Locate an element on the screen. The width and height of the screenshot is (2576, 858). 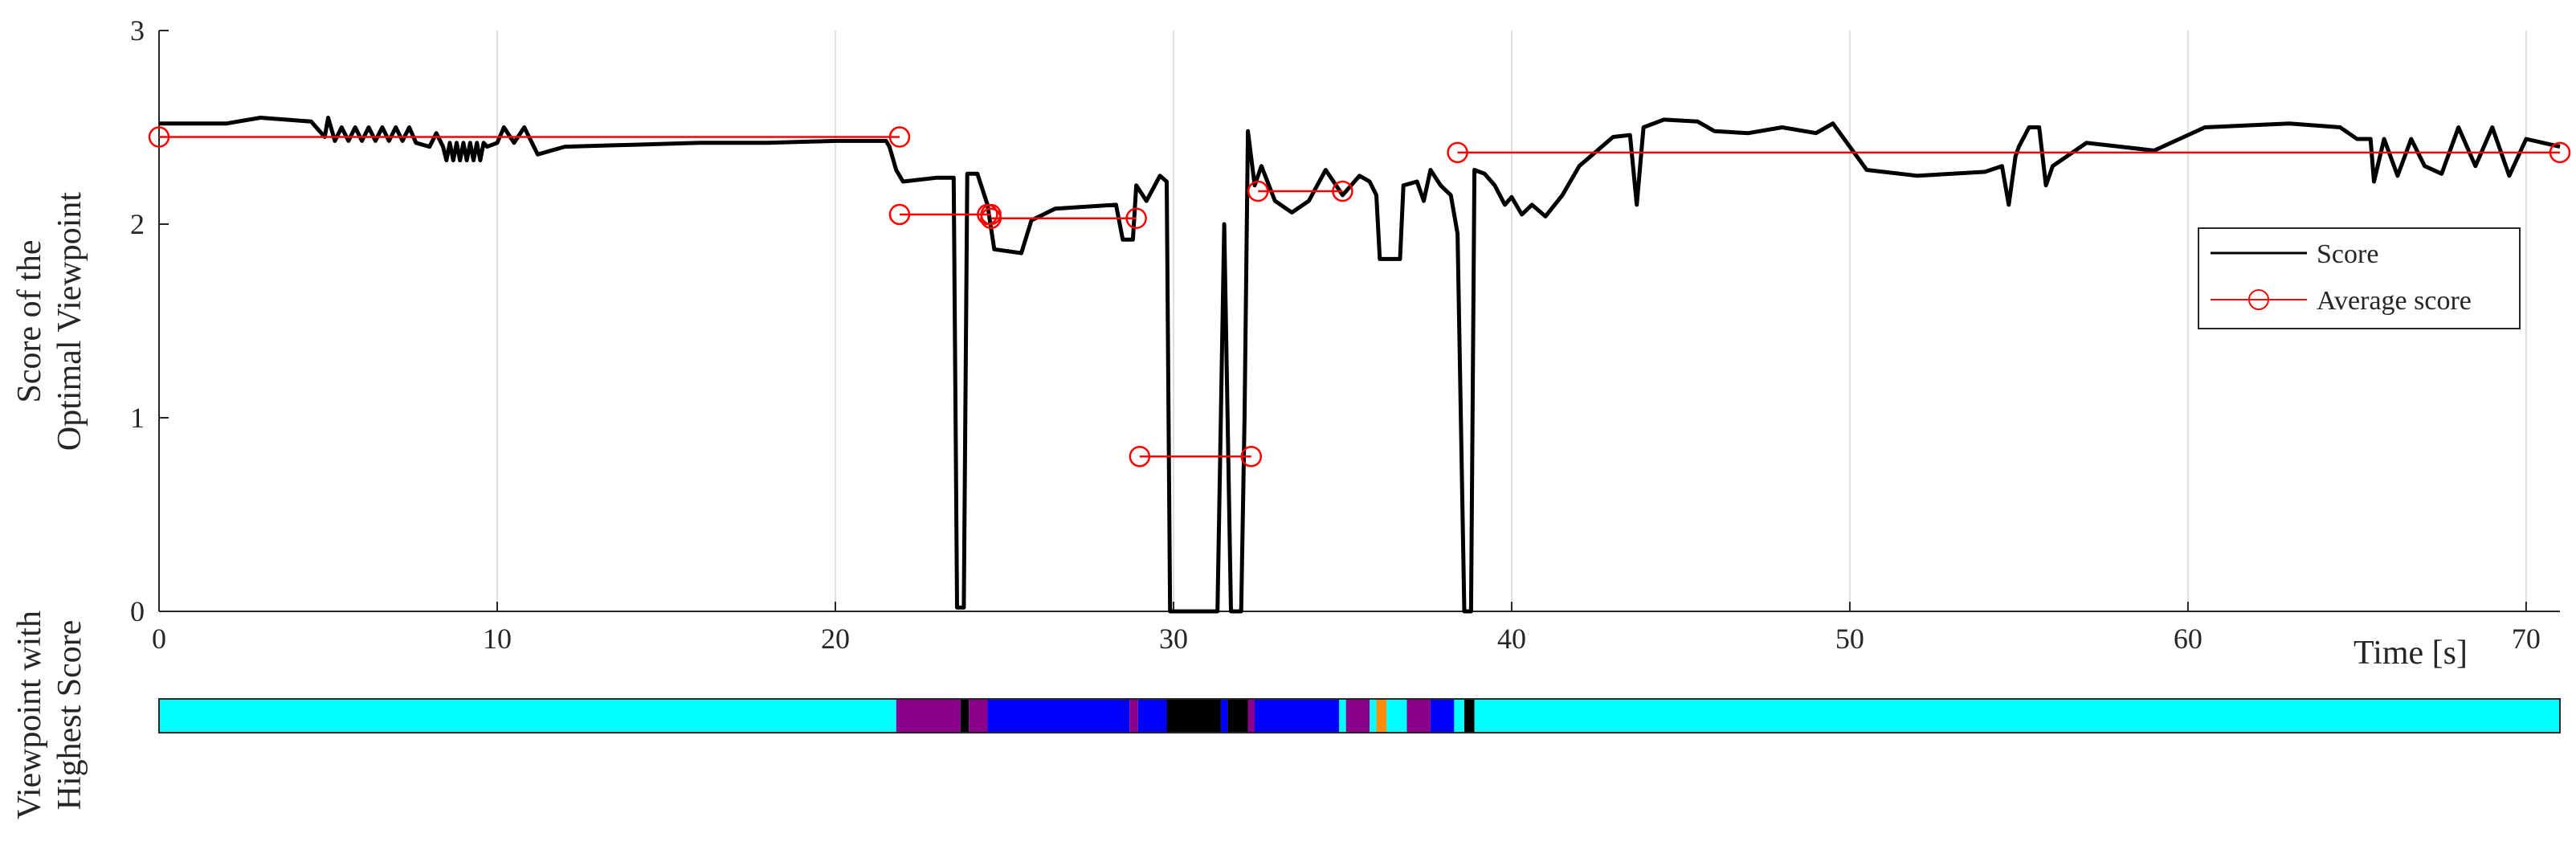
legend: Score Average score is located at coordinates (2359, 278).